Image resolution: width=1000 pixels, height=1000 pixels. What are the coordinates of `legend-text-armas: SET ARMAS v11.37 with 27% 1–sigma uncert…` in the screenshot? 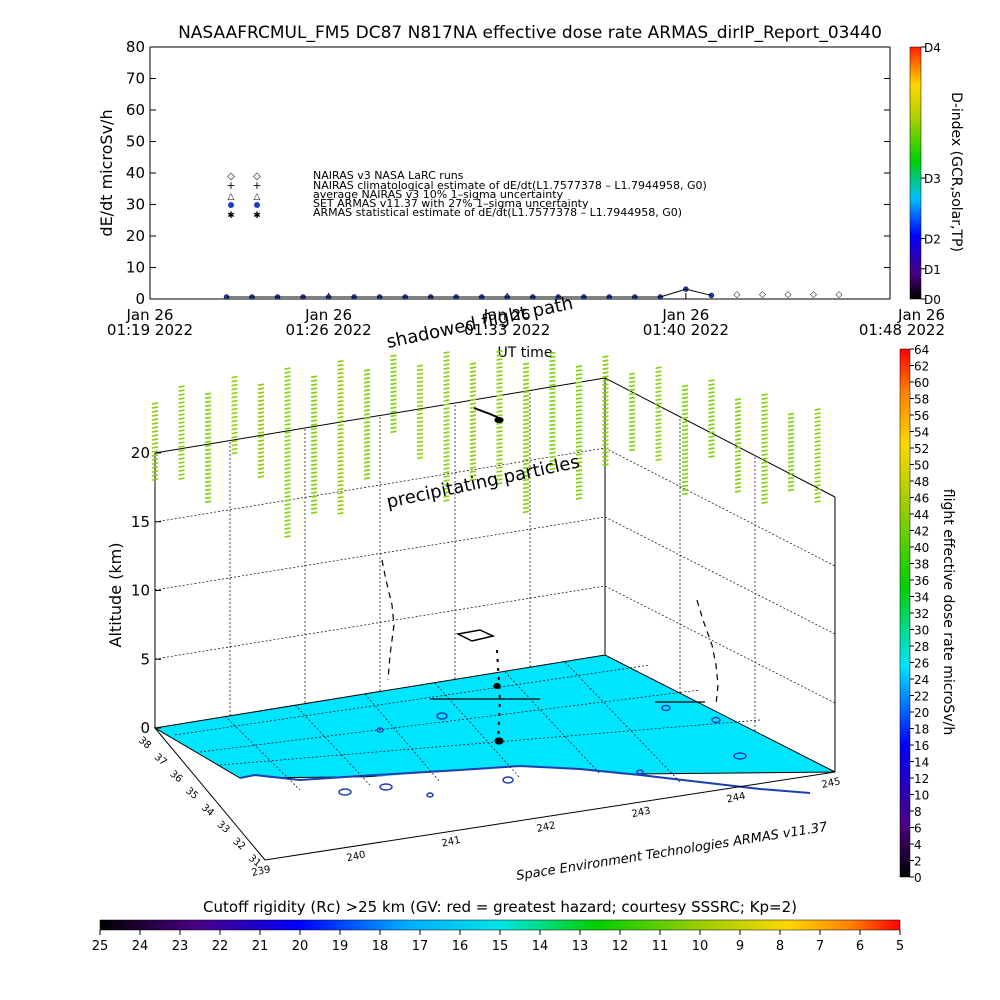 It's located at (451, 203).